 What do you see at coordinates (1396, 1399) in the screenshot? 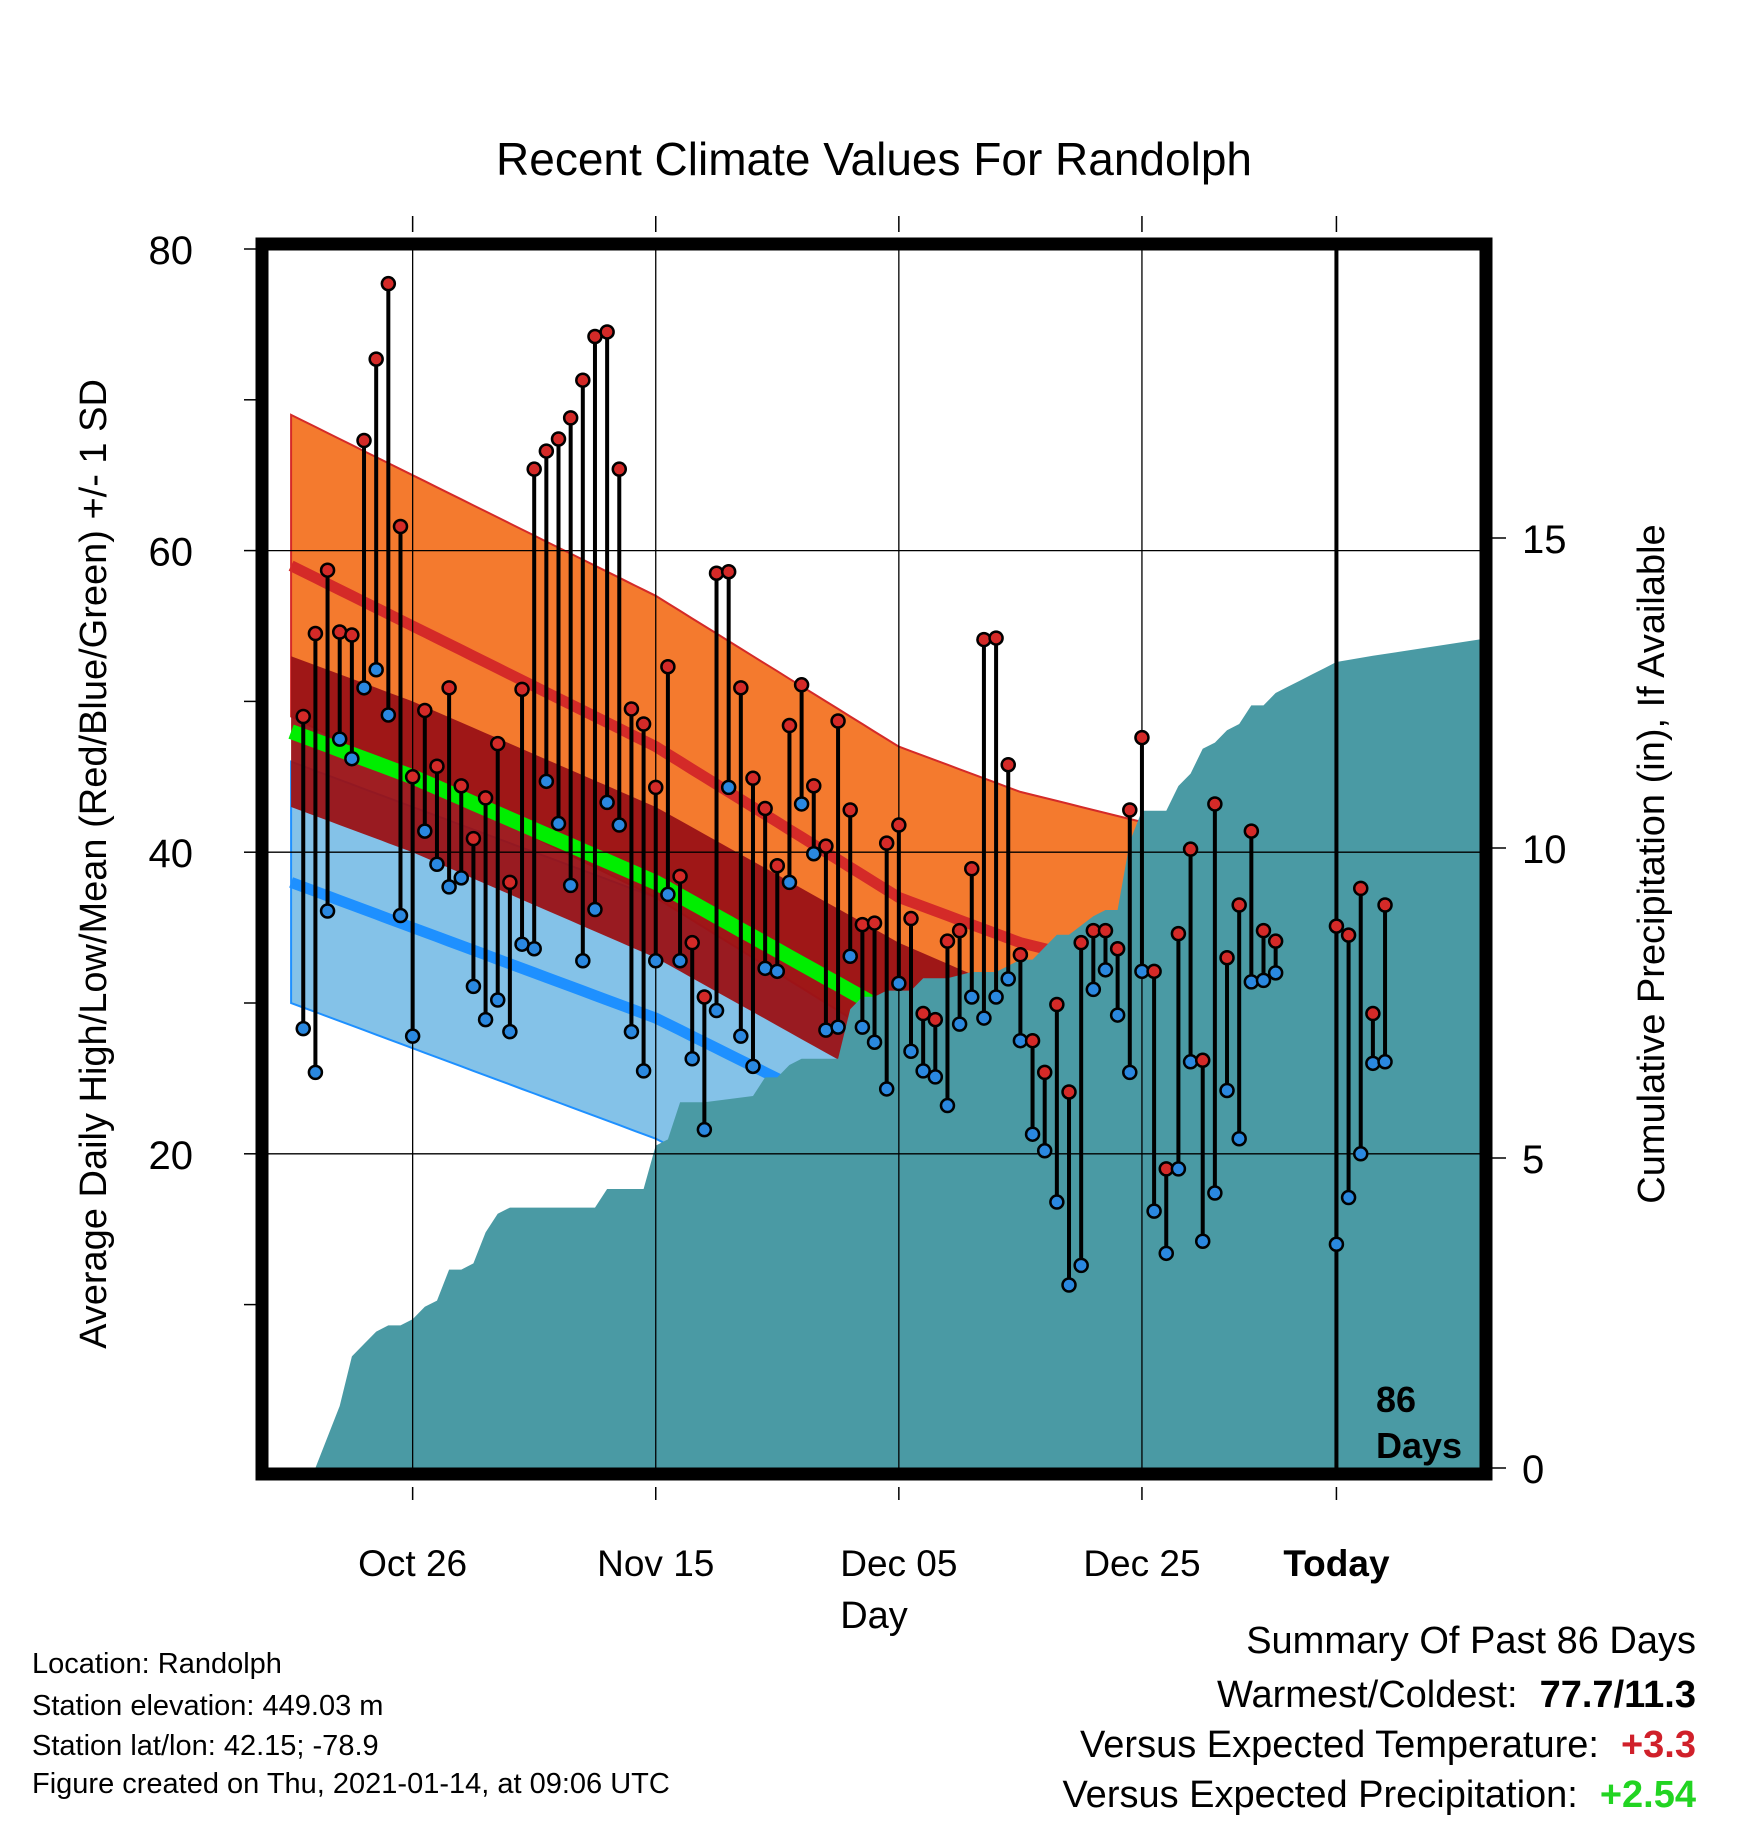
I see `today-days-count: 86` at bounding box center [1396, 1399].